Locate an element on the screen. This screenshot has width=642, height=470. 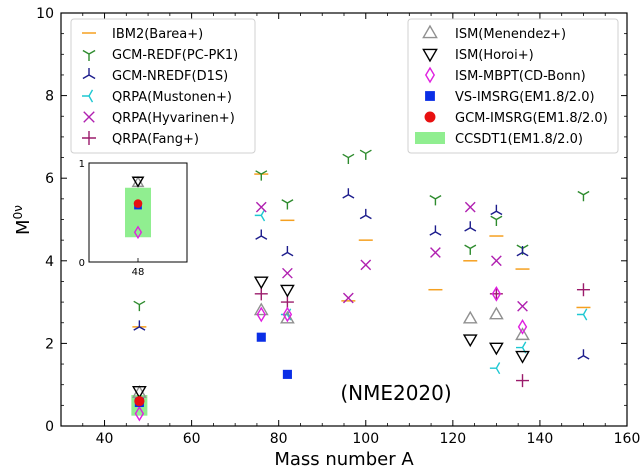
legend-right-box is located at coordinates (513, 86).